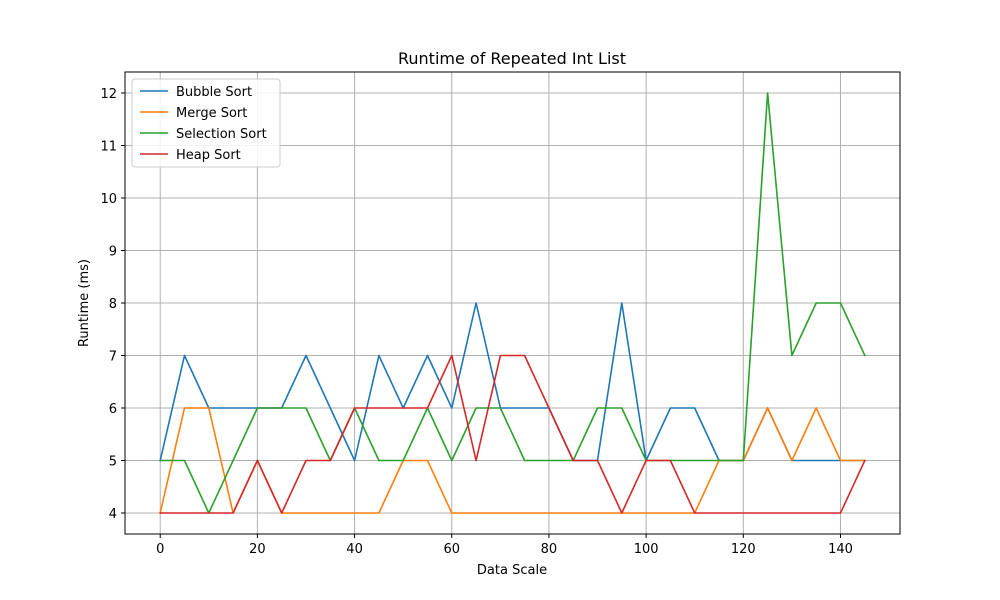 The width and height of the screenshot is (1000, 600). I want to click on y-tick-label: 12, so click(108, 94).